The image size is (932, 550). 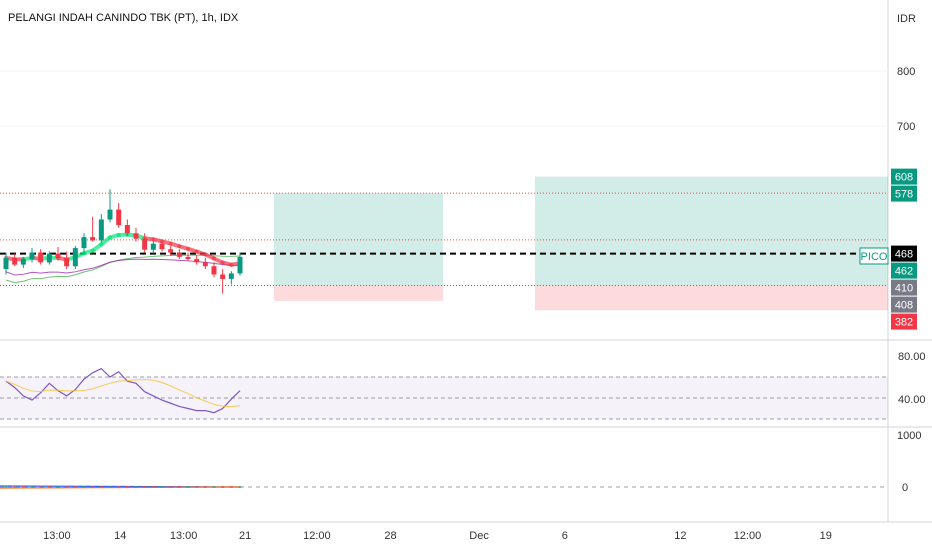 I want to click on rsi-tick-label: 80.00, so click(x=912, y=357).